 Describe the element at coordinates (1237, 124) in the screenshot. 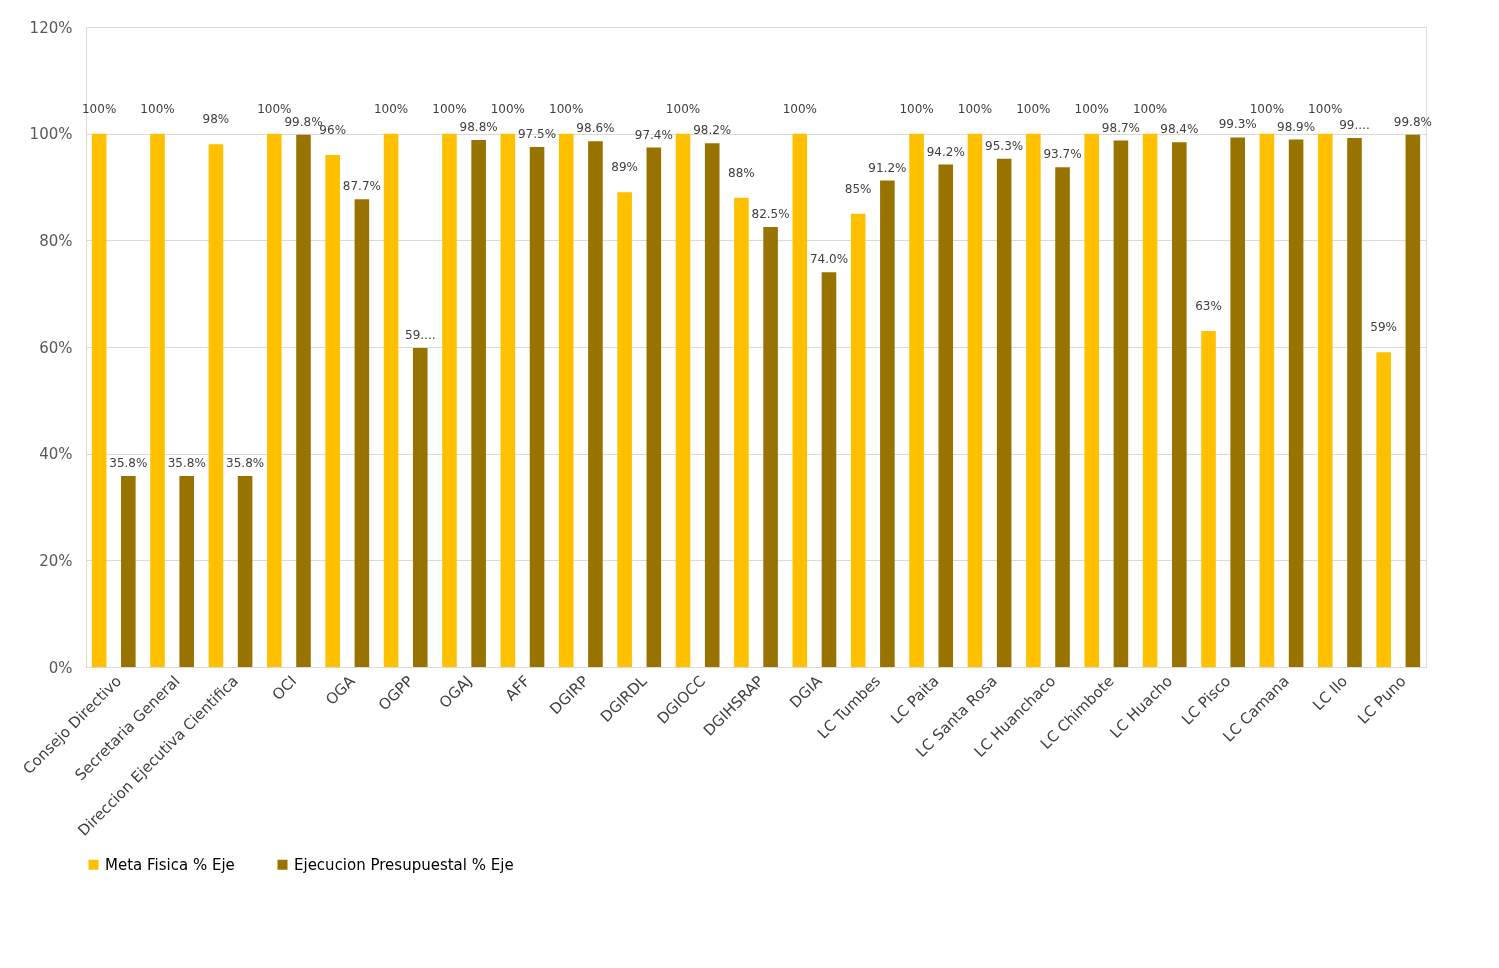

I see `data-label: 99.3%` at that location.